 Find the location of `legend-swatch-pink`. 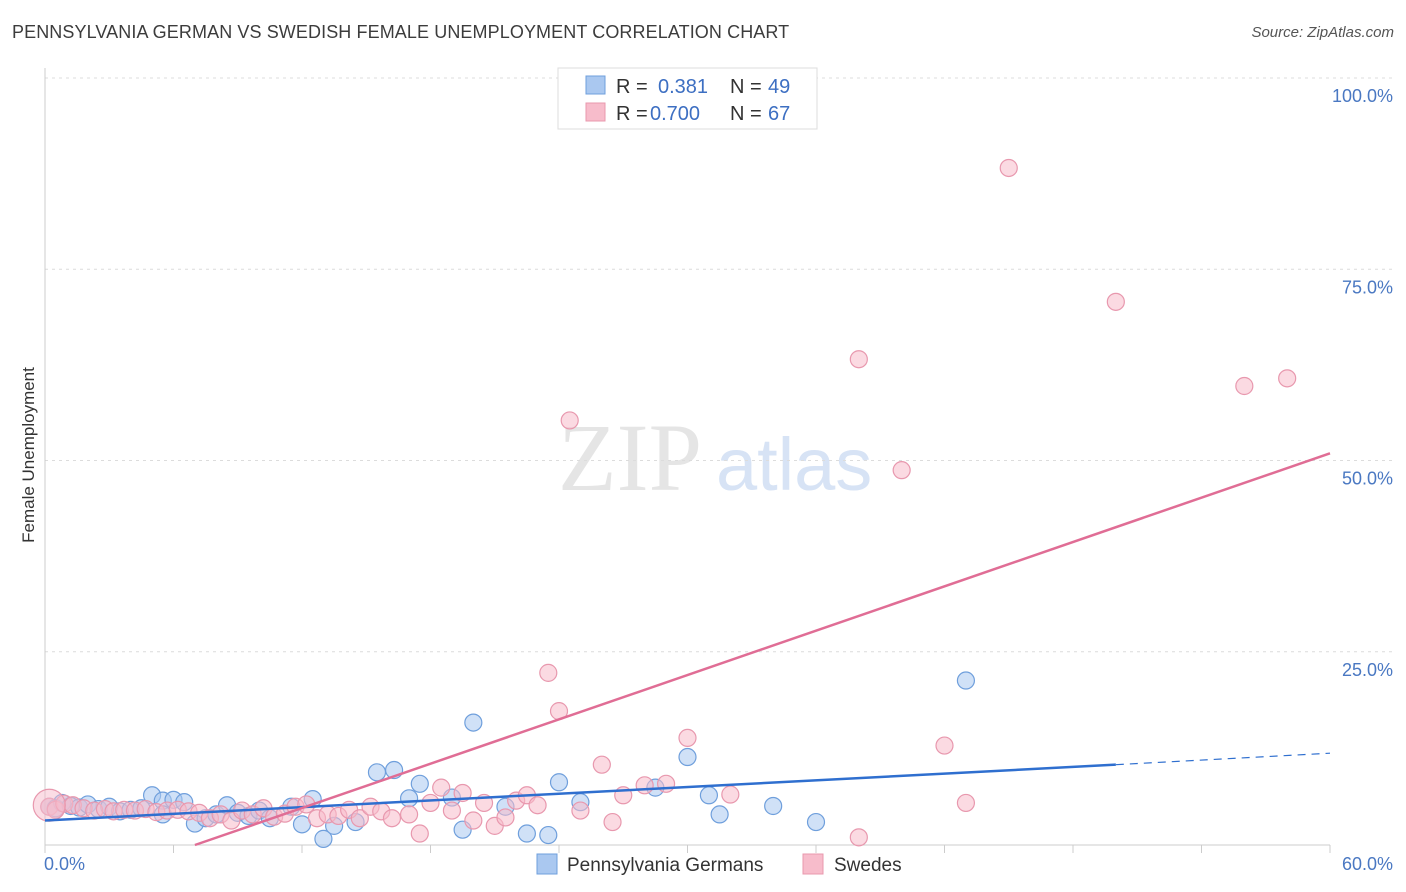

legend-swatch-pink is located at coordinates (595, 112).